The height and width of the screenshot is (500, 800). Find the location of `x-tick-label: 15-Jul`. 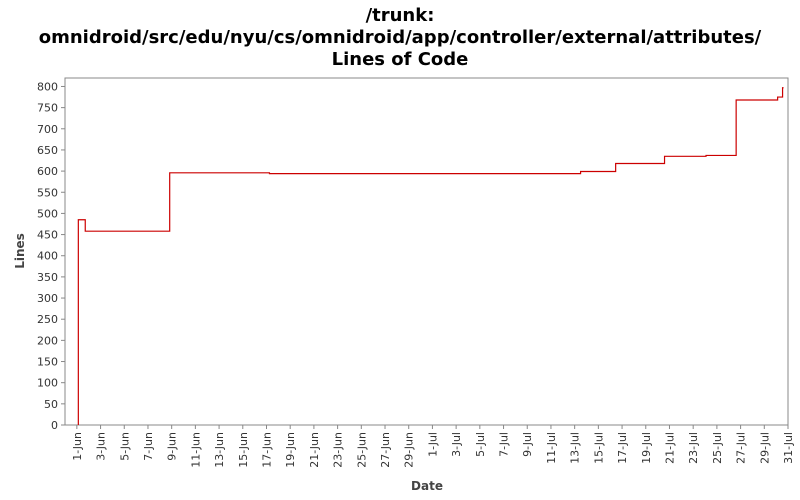

x-tick-label: 15-Jul is located at coordinates (598, 448).